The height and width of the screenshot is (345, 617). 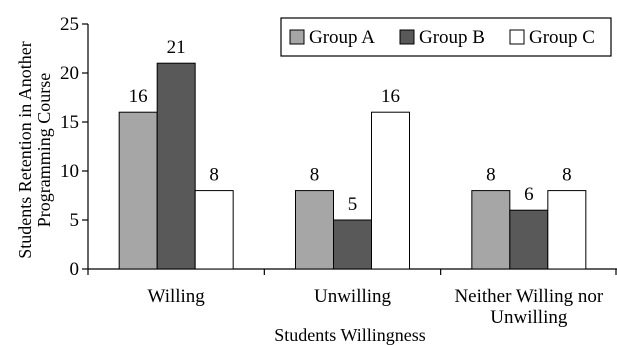 I want to click on legend: Group A Group B Group C, so click(x=446, y=37).